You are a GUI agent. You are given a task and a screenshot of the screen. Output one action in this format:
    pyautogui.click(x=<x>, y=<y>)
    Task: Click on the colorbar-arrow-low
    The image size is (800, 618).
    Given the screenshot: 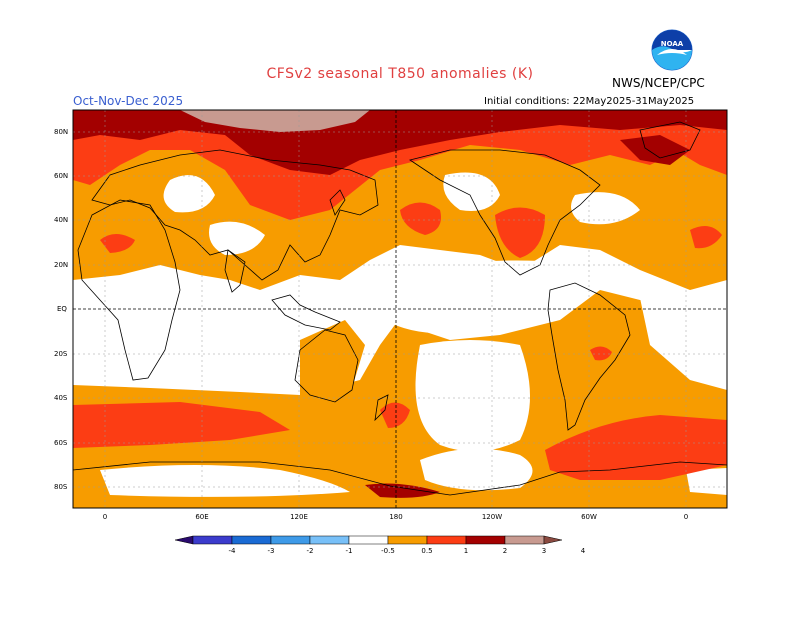 What is the action you would take?
    pyautogui.click(x=184, y=540)
    